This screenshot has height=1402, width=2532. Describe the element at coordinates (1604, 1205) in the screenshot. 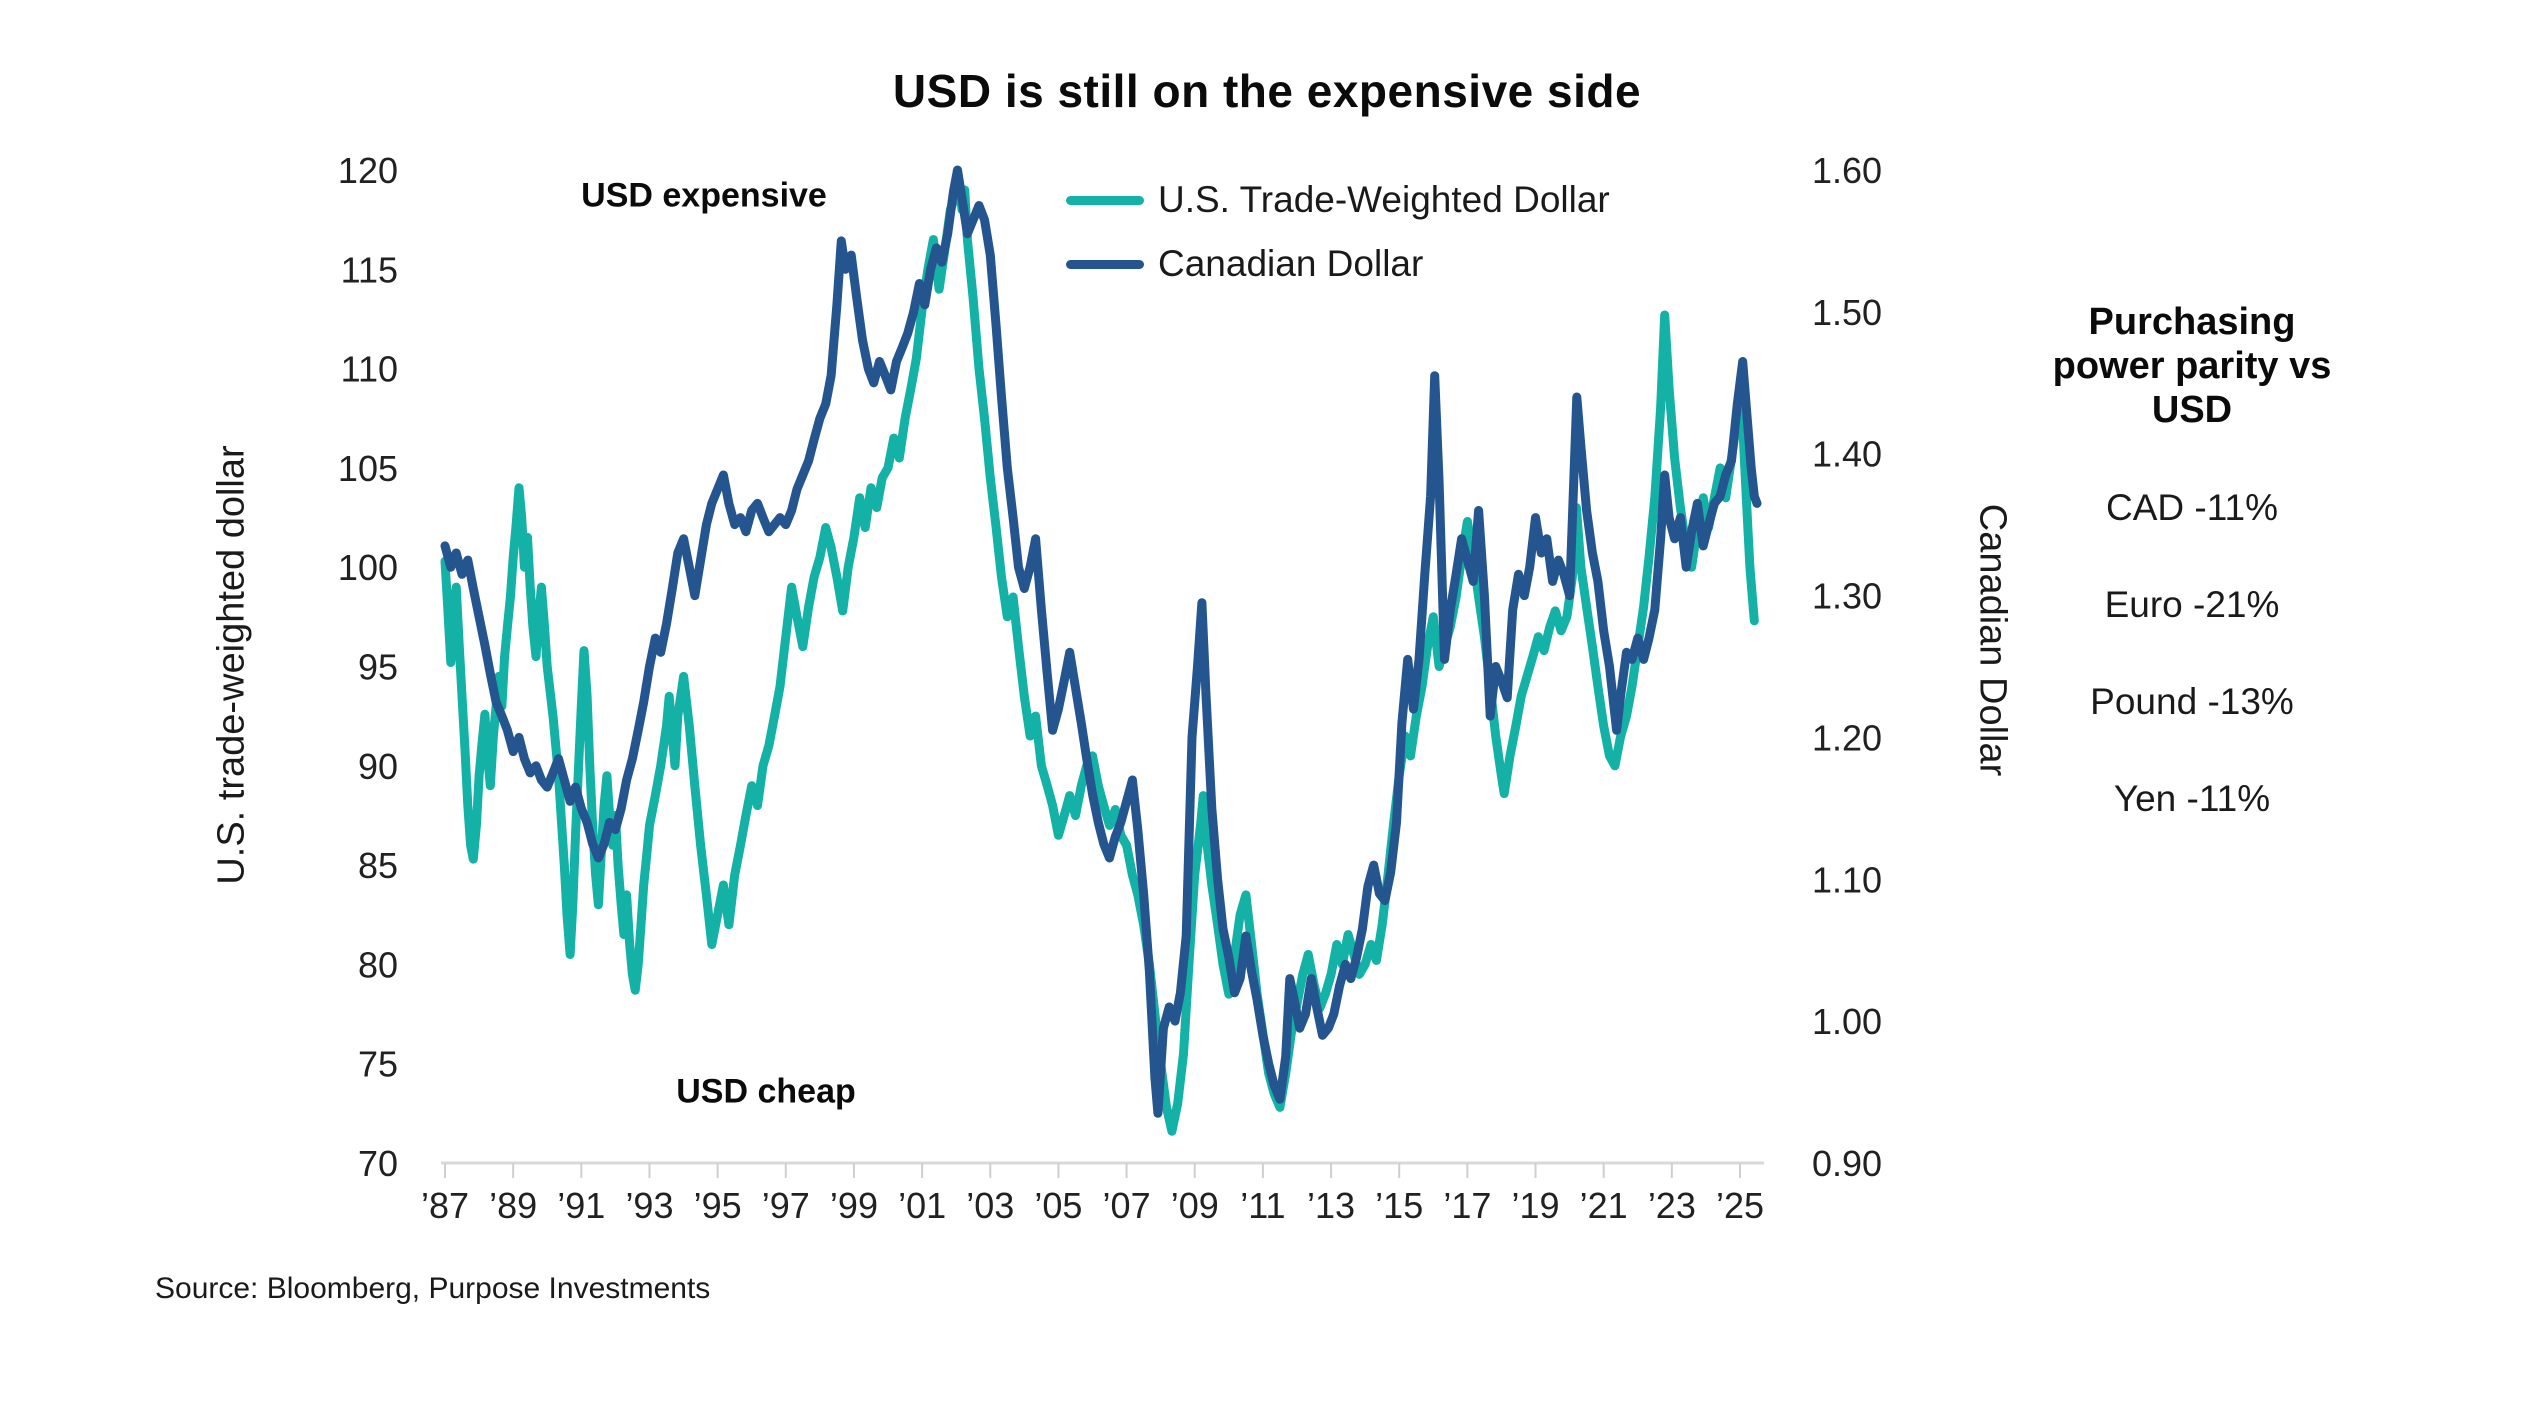

I see `x-tick-label: ’21` at that location.